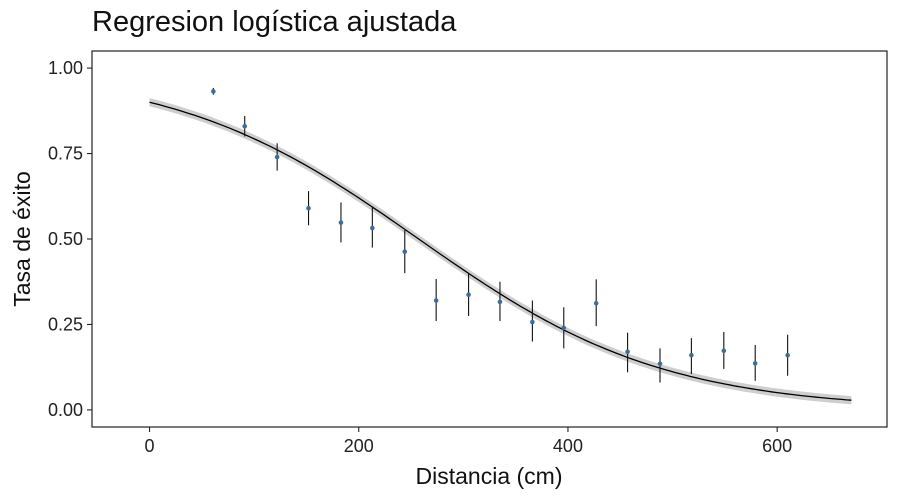 The image size is (900, 500). What do you see at coordinates (359, 446) in the screenshot?
I see `x-tick-label: 200` at bounding box center [359, 446].